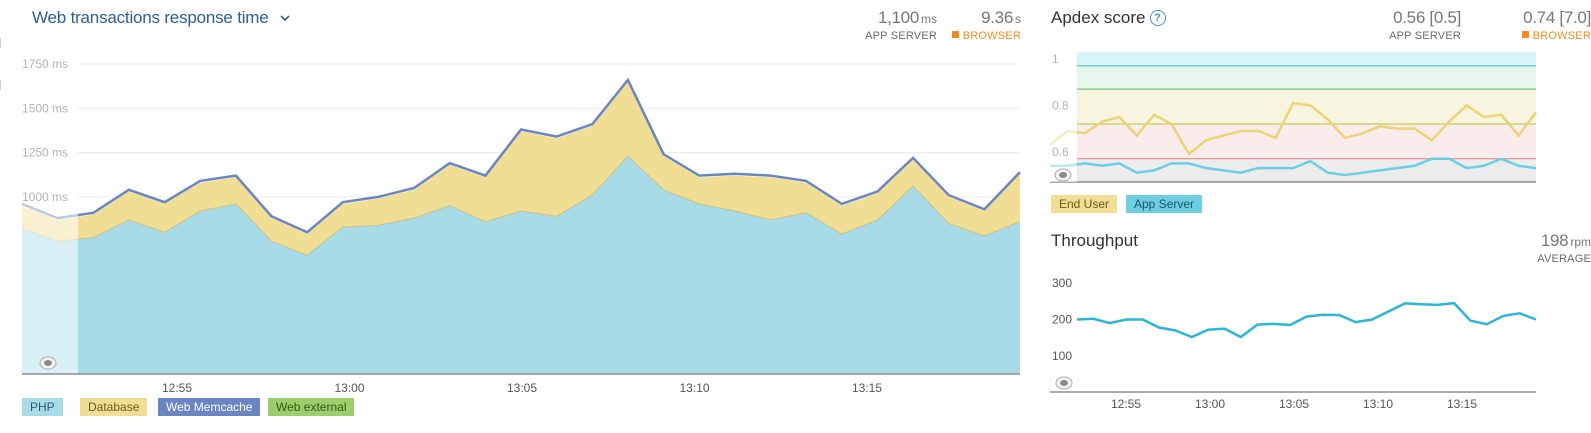  I want to click on legend-web-memcache: Web Memcache, so click(209, 407).